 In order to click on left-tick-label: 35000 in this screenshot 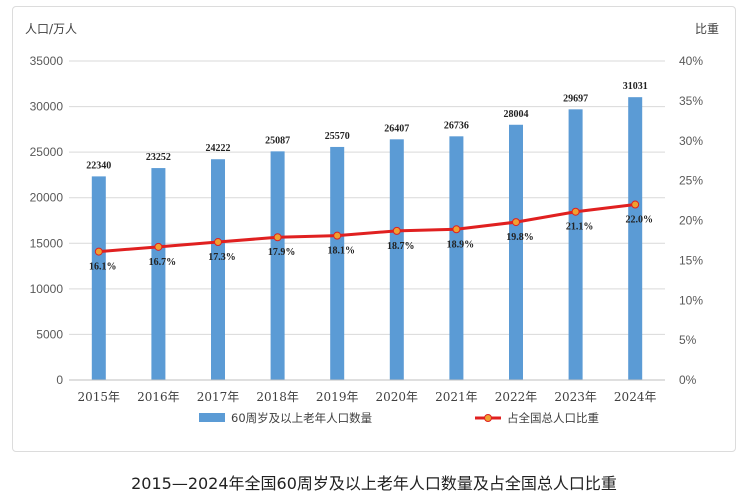, I will do `click(47, 61)`.